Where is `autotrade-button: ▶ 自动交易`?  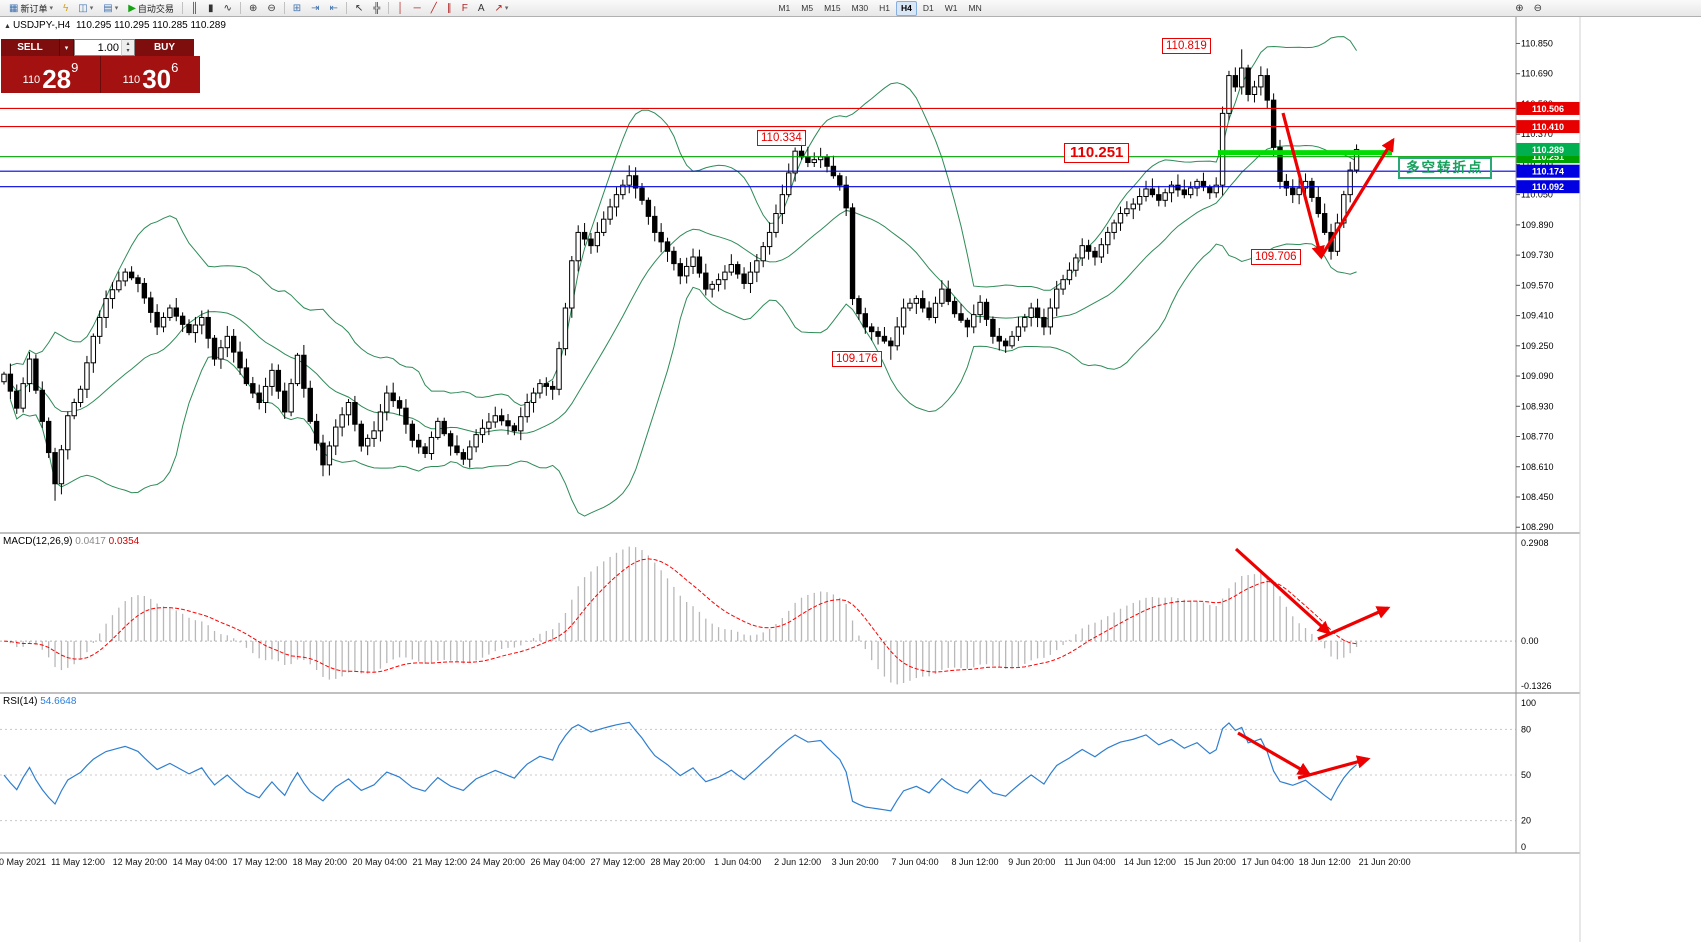 autotrade-button: ▶ 自动交易 is located at coordinates (151, 8).